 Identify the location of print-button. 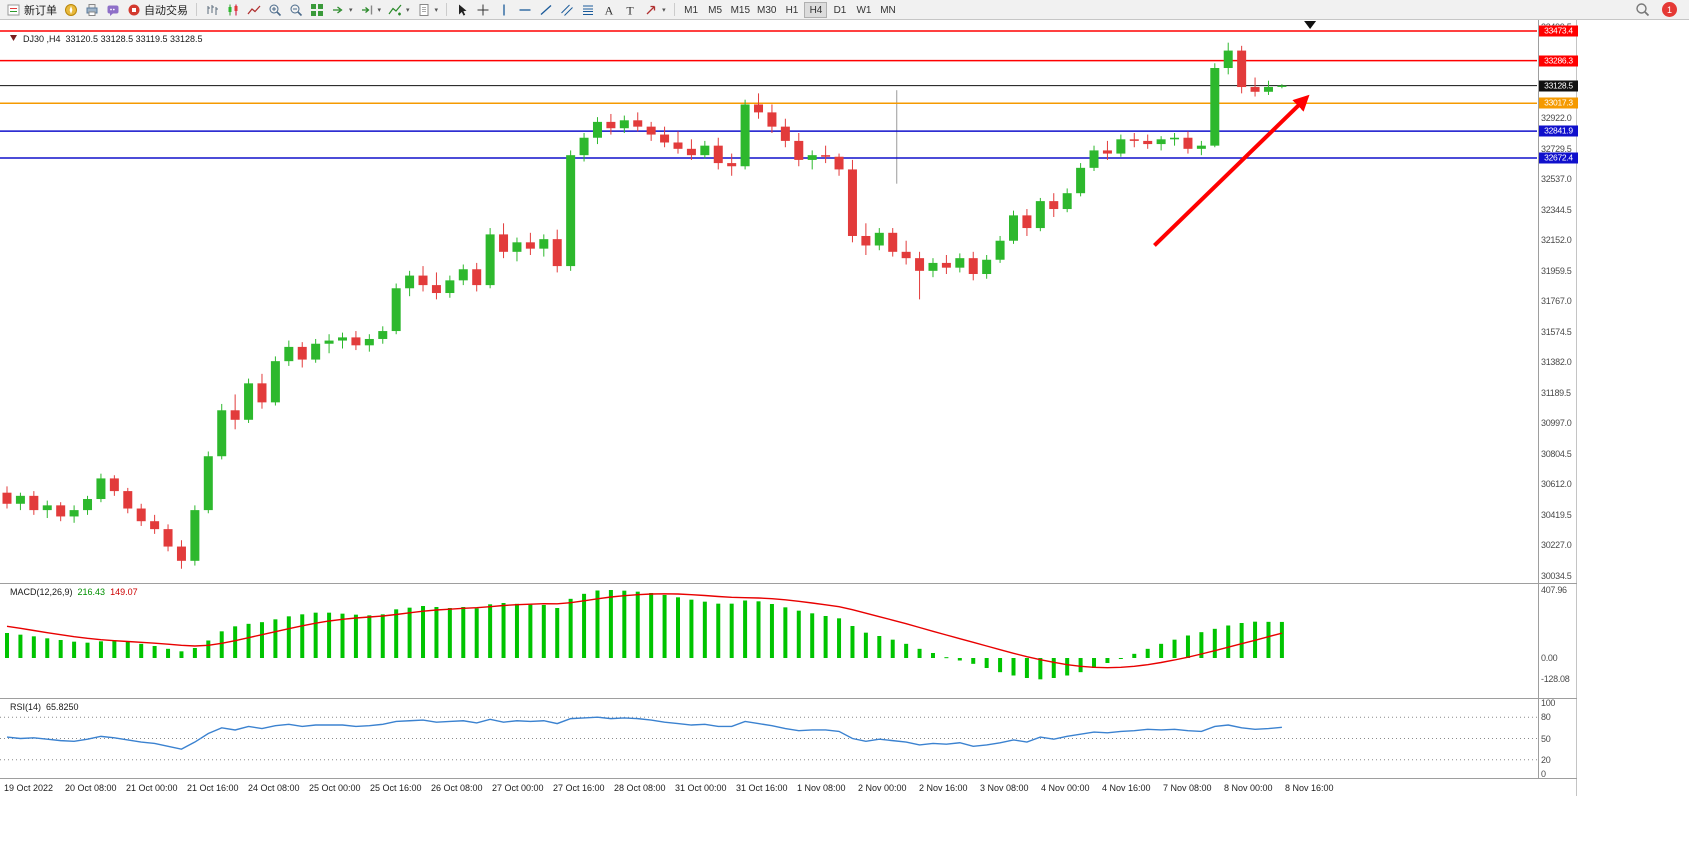
(92, 10).